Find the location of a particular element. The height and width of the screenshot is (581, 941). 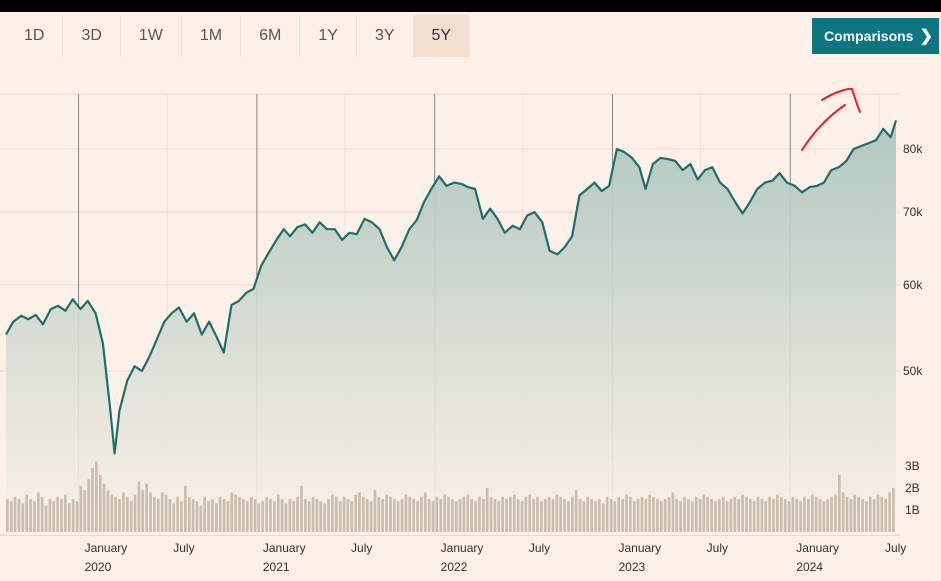

tab-3d: 3D is located at coordinates (92, 36).